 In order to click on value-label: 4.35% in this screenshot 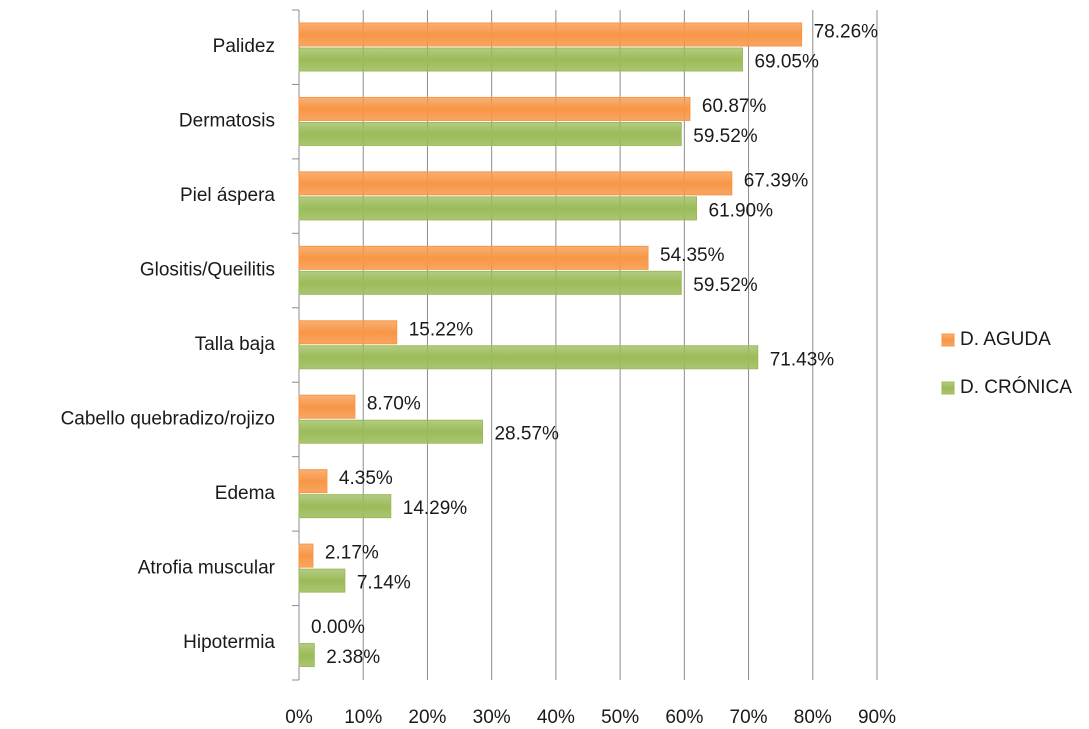, I will do `click(366, 478)`.